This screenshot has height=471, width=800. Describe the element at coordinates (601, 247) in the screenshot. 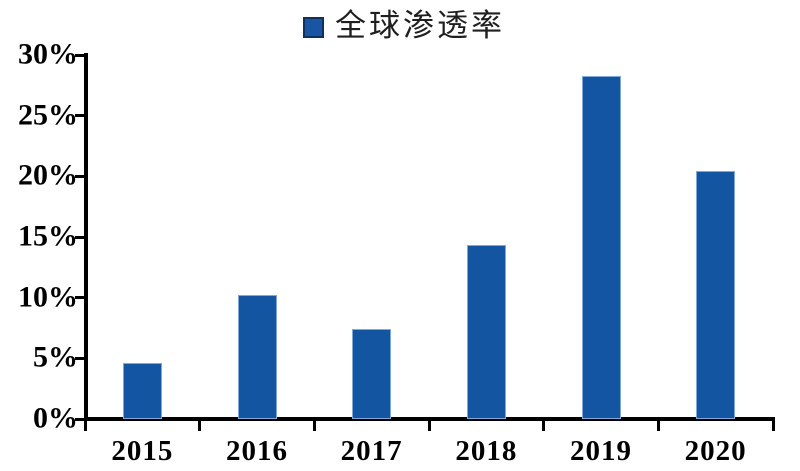

I see `bar-2019` at that location.